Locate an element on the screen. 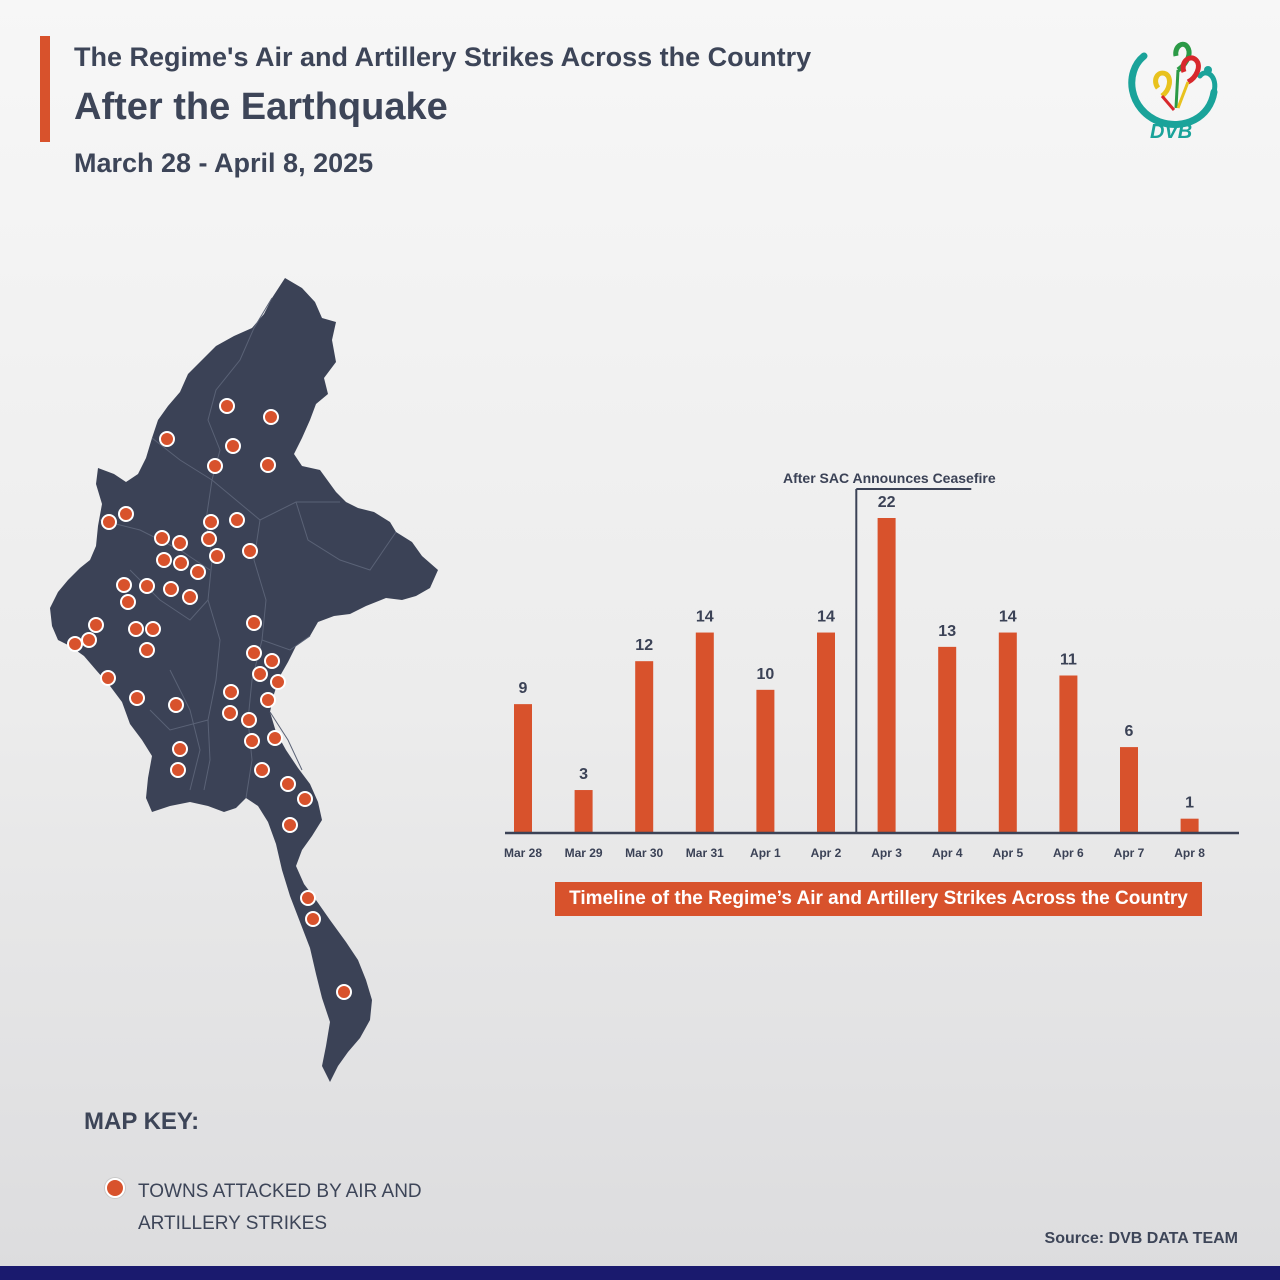  map-key-marker-icon is located at coordinates (115, 1188).